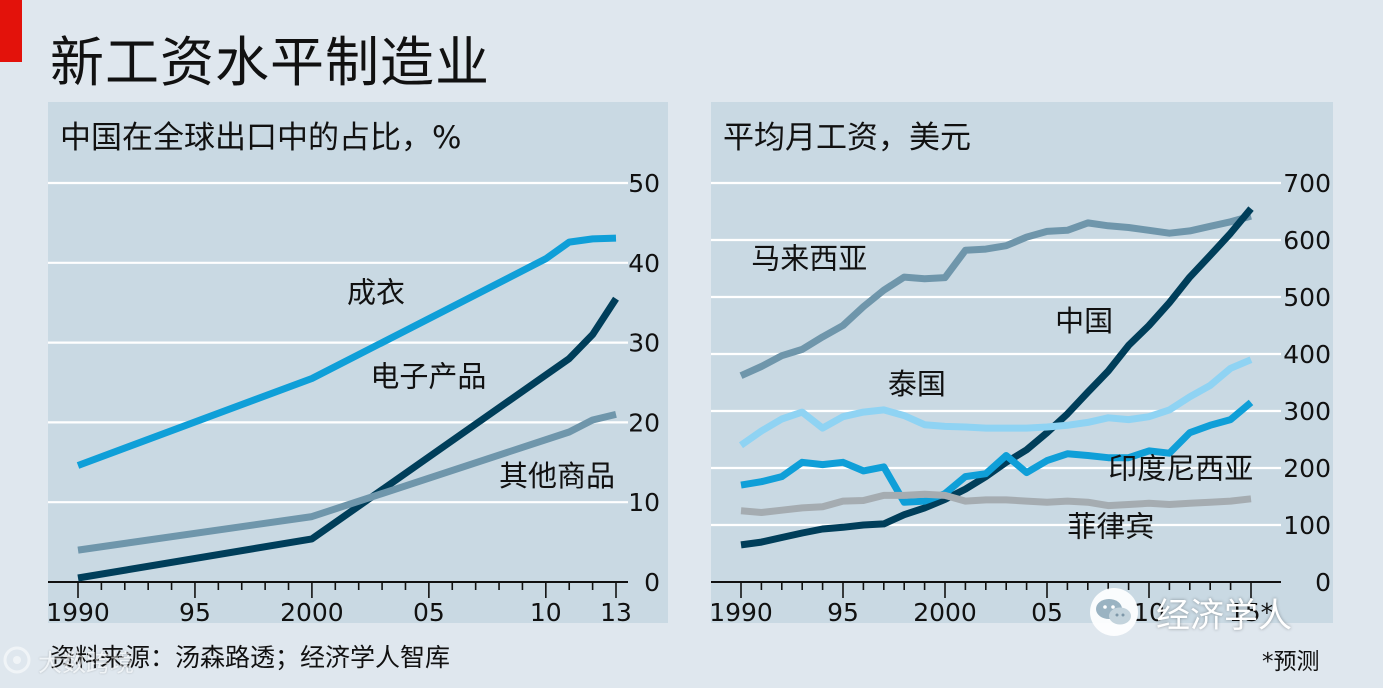  What do you see at coordinates (1307, 525) in the screenshot?
I see `y-tick-label: 100` at bounding box center [1307, 525].